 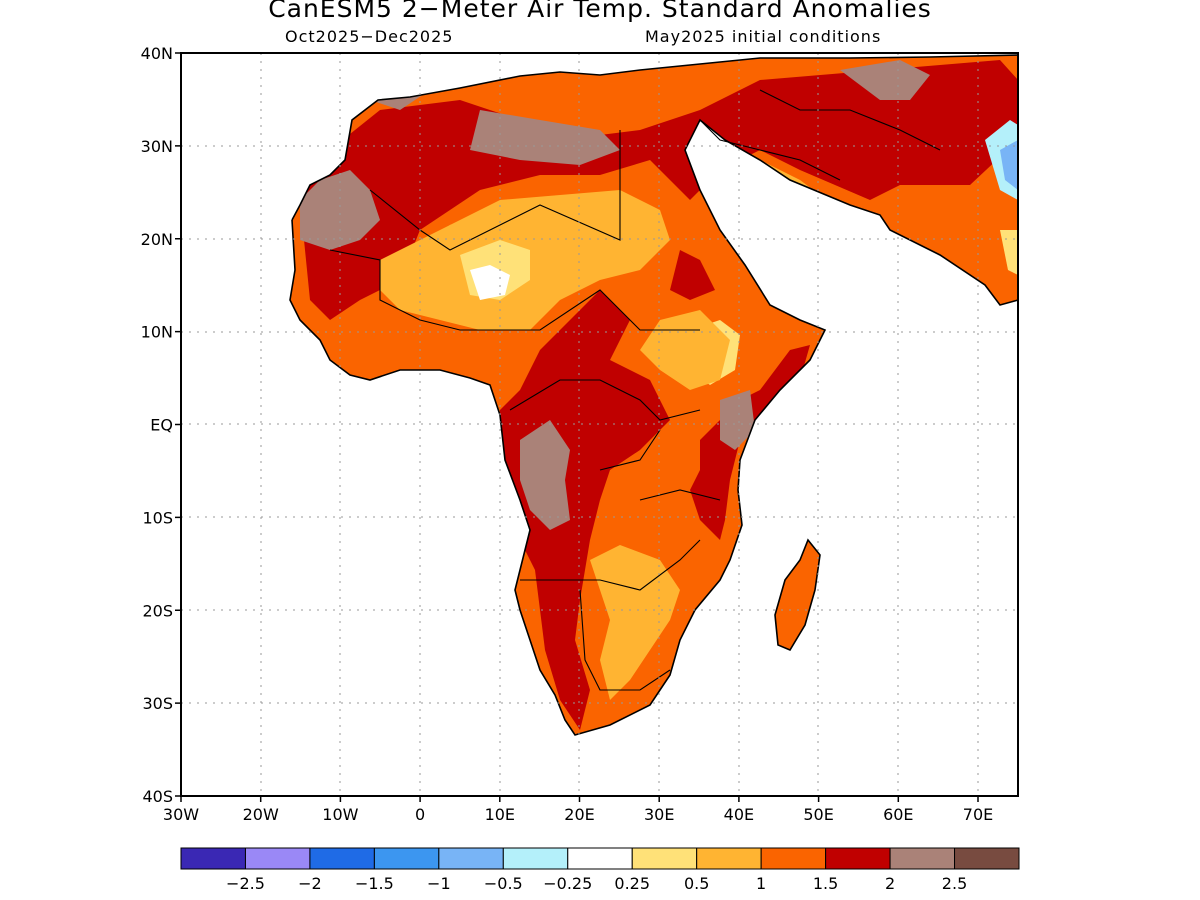 I want to click on lat-tick-label: 40N, so click(x=157, y=53).